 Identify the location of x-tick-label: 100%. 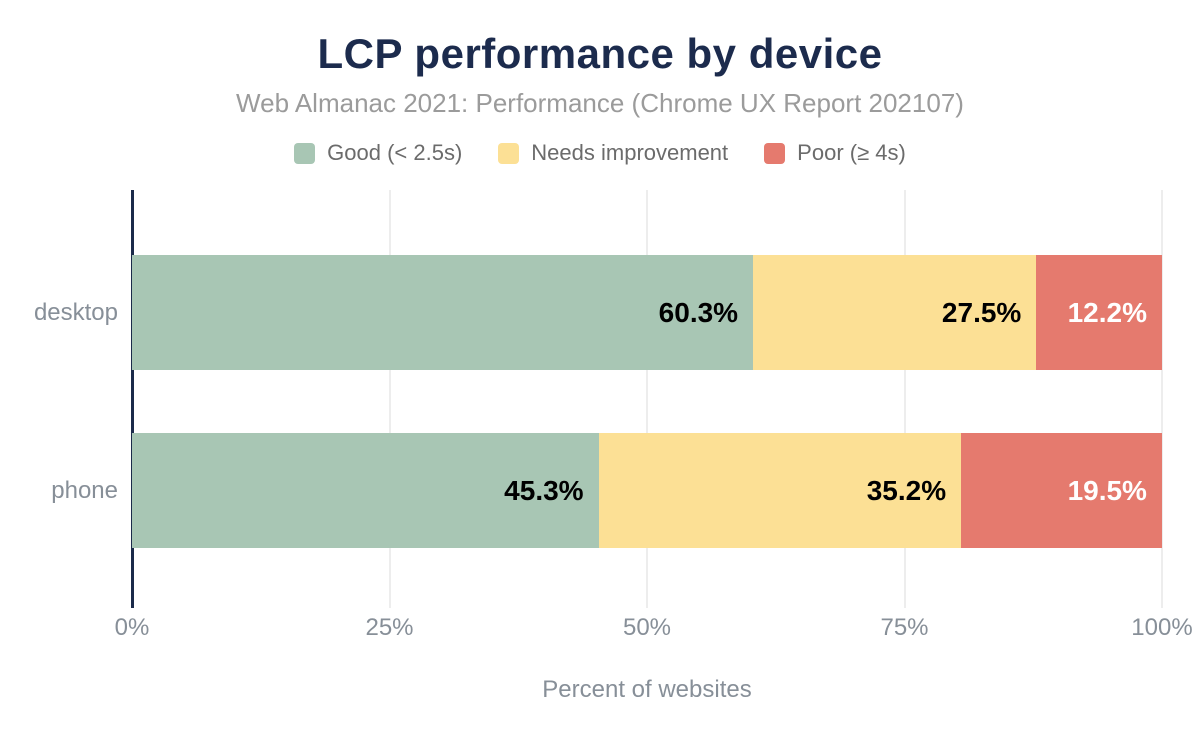
(1162, 627).